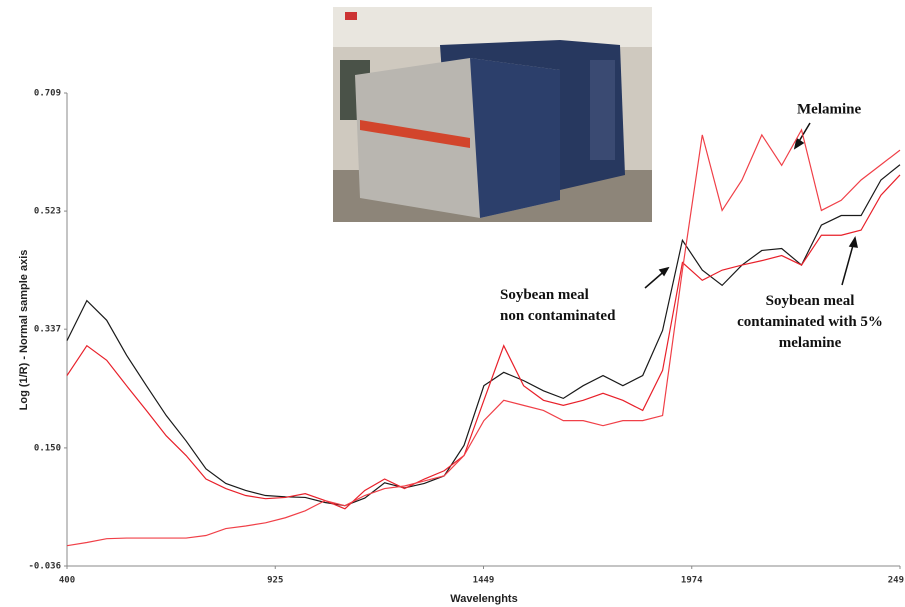  Describe the element at coordinates (47, 330) in the screenshot. I see `y-tick-label: 0.337` at that location.